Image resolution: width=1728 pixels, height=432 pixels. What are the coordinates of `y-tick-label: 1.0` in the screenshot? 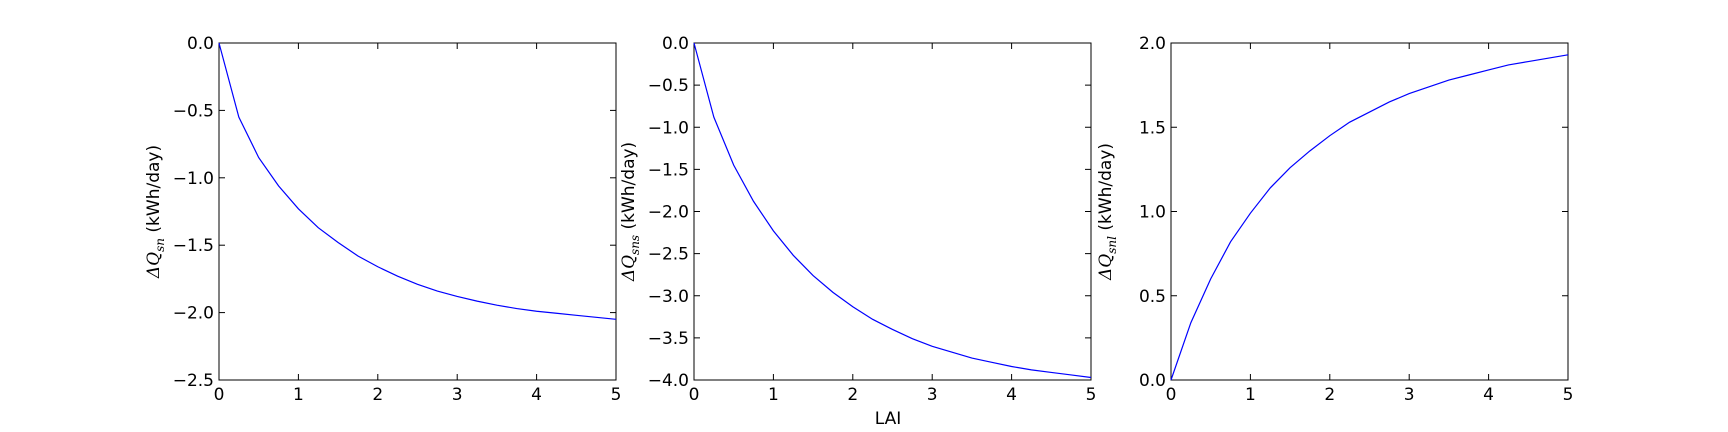 It's located at (1152, 213).